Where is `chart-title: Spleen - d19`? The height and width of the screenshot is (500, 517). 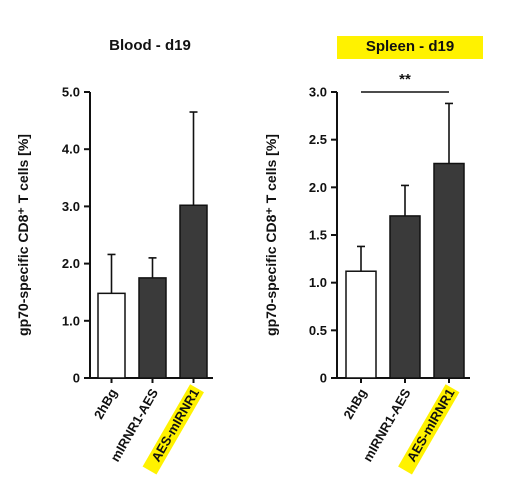 chart-title: Spleen - d19 is located at coordinates (410, 46).